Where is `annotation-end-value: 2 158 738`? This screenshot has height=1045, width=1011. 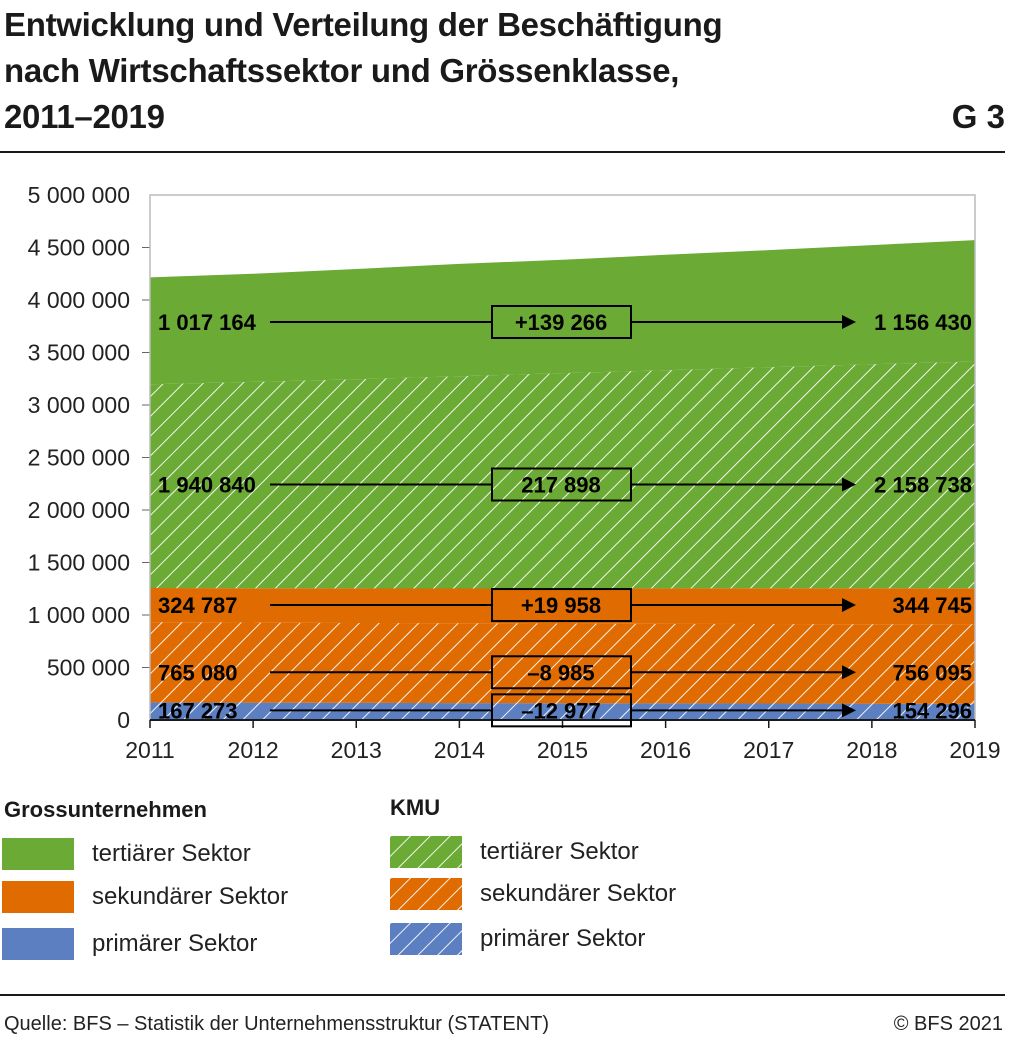 annotation-end-value: 2 158 738 is located at coordinates (923, 485).